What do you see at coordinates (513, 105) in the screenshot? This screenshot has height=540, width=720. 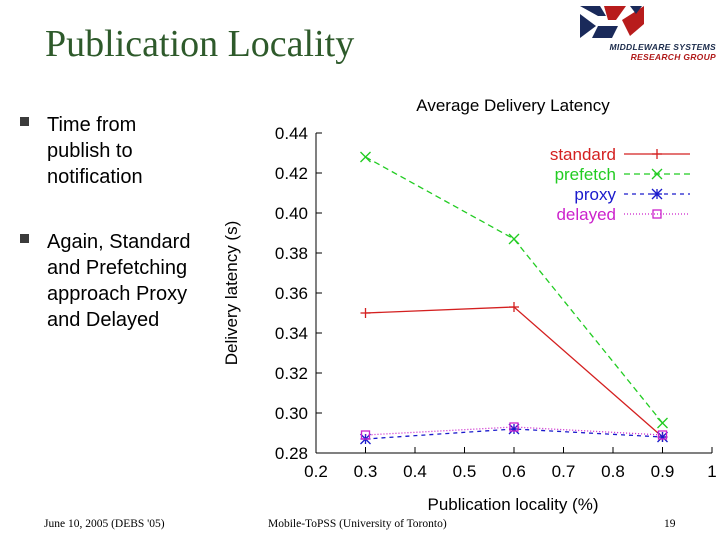 I see `chart-title: Average Delivery Latency` at bounding box center [513, 105].